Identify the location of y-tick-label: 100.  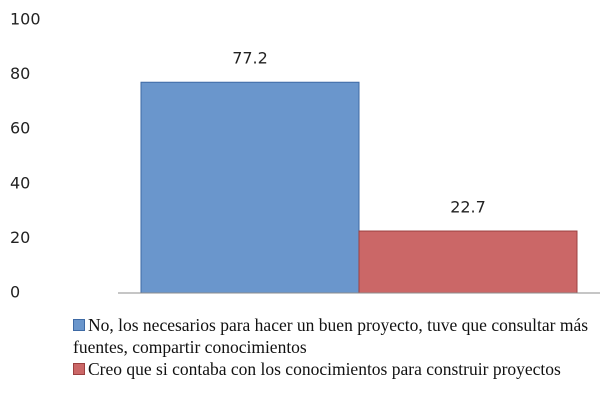
(25, 19).